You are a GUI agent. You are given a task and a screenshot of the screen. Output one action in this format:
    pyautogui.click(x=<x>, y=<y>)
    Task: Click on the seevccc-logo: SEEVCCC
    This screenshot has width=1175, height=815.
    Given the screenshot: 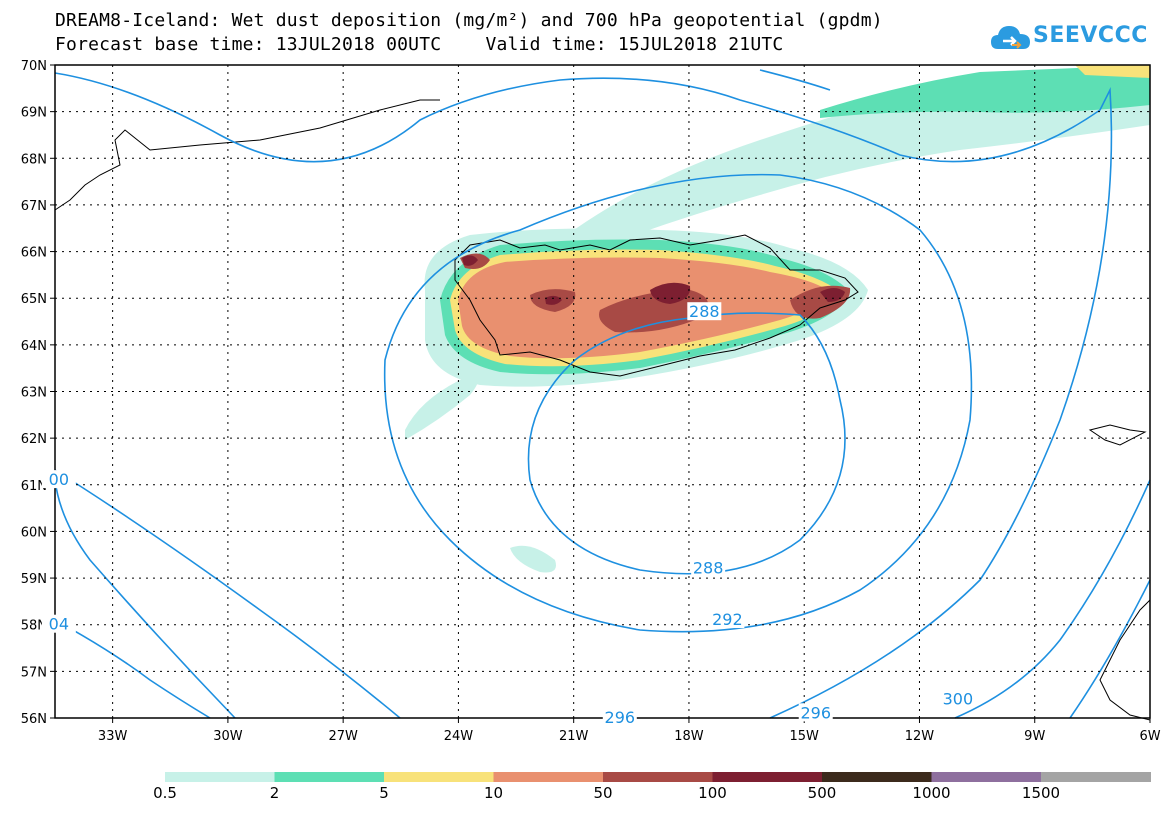 What is the action you would take?
    pyautogui.click(x=1070, y=38)
    